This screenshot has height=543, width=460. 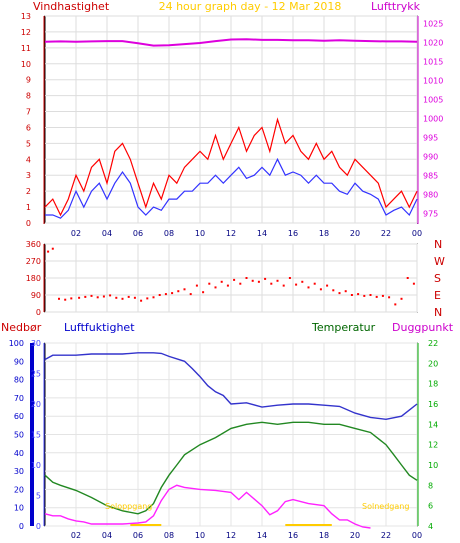 I want to click on wind-speed-tick-label: 8, so click(x=28, y=96).